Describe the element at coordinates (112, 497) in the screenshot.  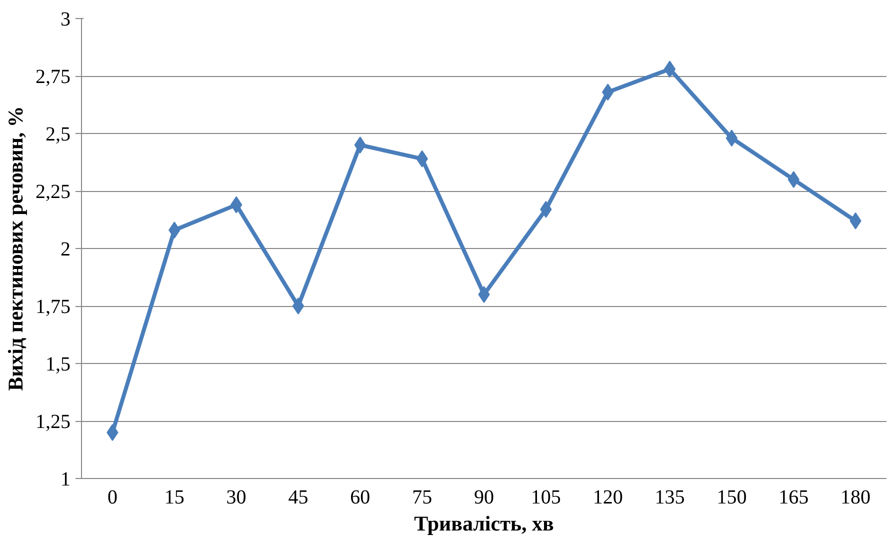
I see `x-tick-label: 0` at that location.